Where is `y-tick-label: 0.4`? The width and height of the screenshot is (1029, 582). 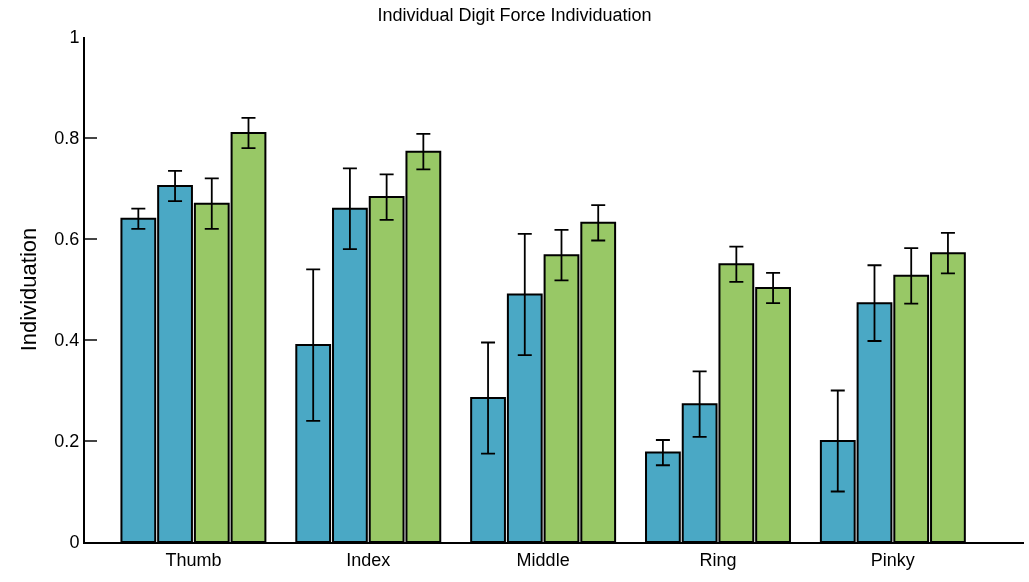 y-tick-label: 0.4 is located at coordinates (67, 340).